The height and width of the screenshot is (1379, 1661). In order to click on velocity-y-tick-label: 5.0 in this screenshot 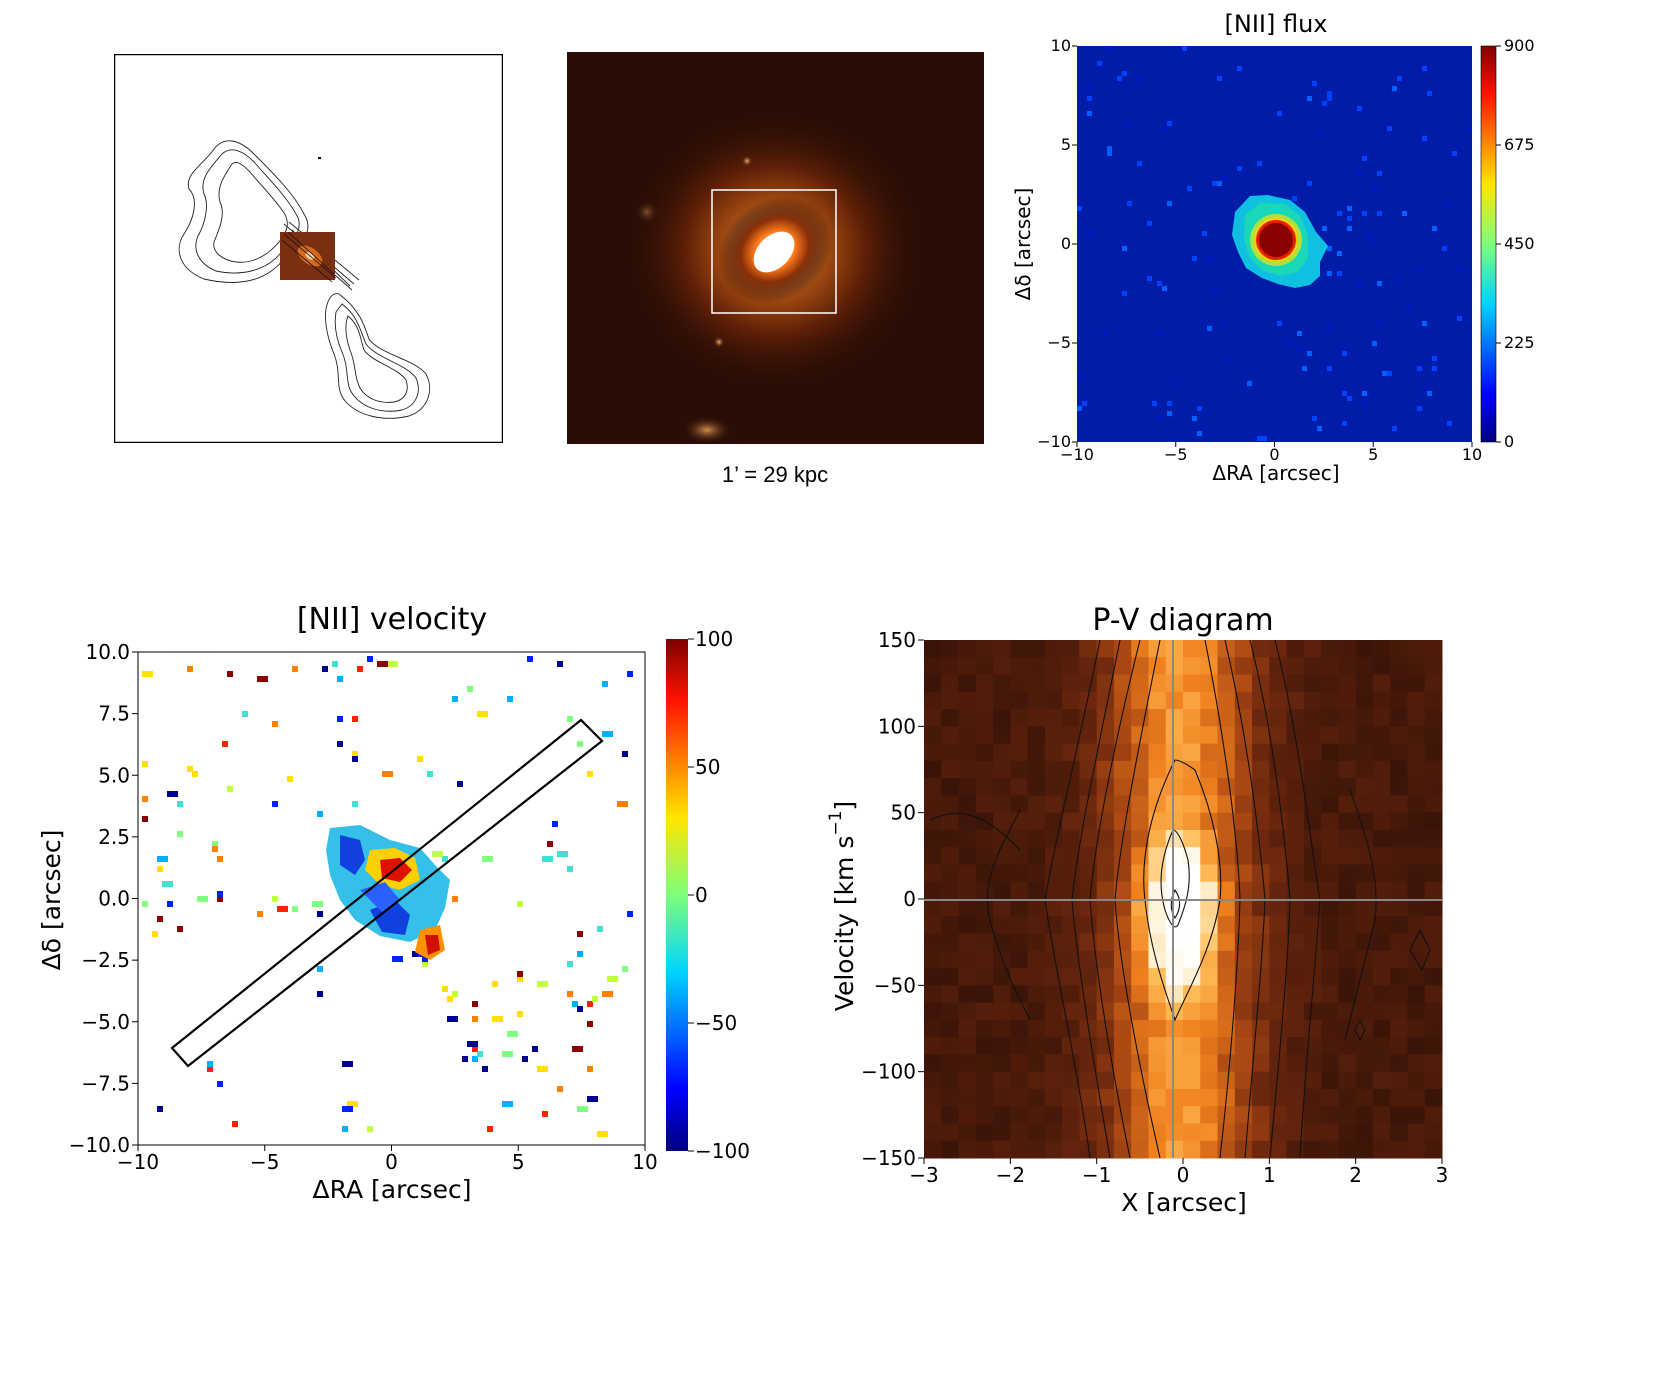, I will do `click(114, 775)`.